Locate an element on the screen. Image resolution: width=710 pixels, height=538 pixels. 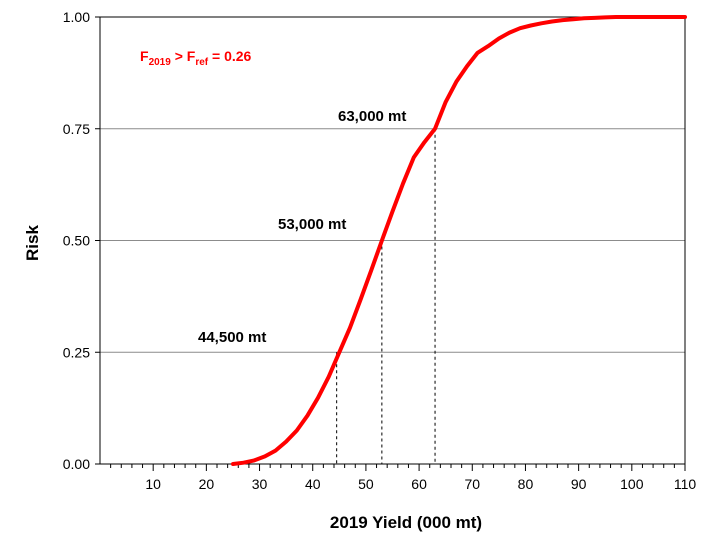
risk-annotation-sub-ref: ref is located at coordinates (201, 62).